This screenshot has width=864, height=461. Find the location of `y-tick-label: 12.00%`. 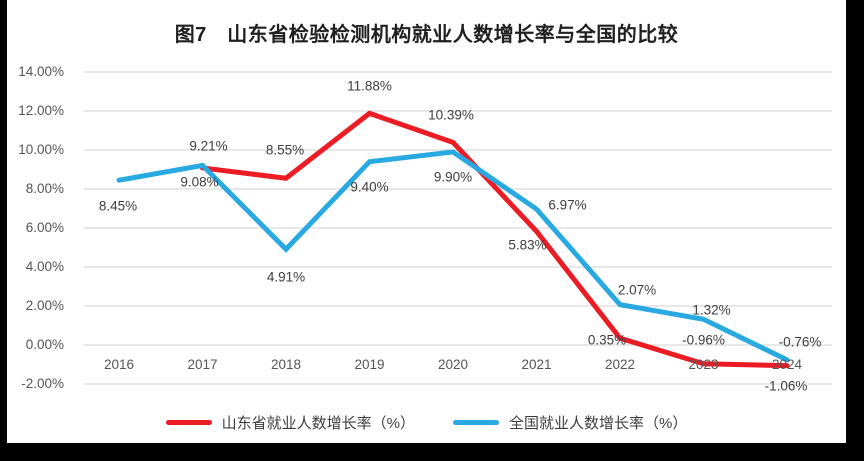

y-tick-label: 12.00% is located at coordinates (41, 110).